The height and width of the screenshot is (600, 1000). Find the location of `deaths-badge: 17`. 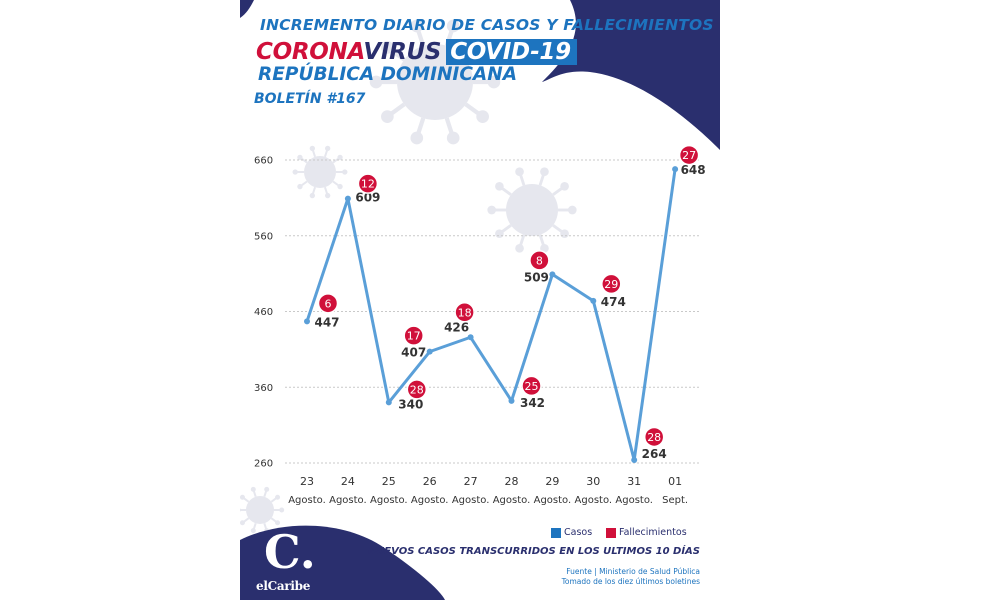

deaths-badge: 17 is located at coordinates (413, 335).